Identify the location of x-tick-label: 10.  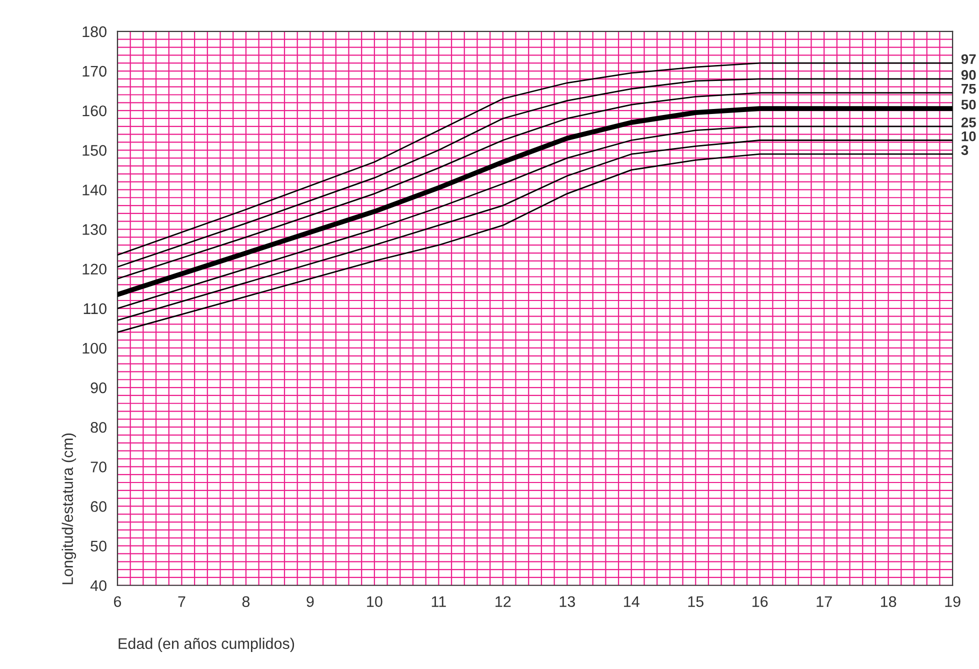
(374, 602).